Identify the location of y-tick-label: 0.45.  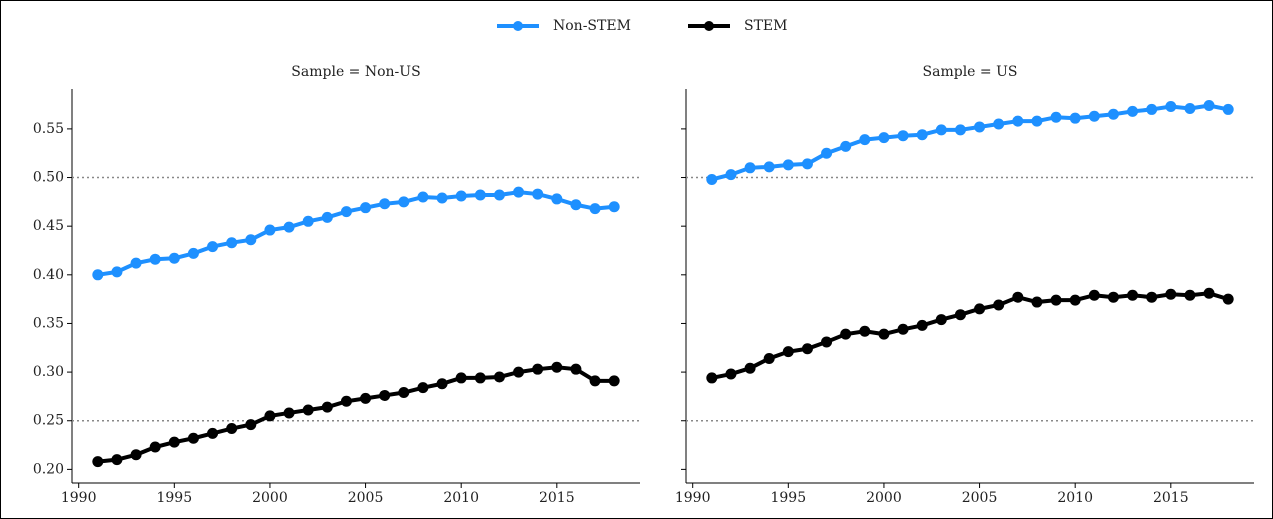
(48, 226).